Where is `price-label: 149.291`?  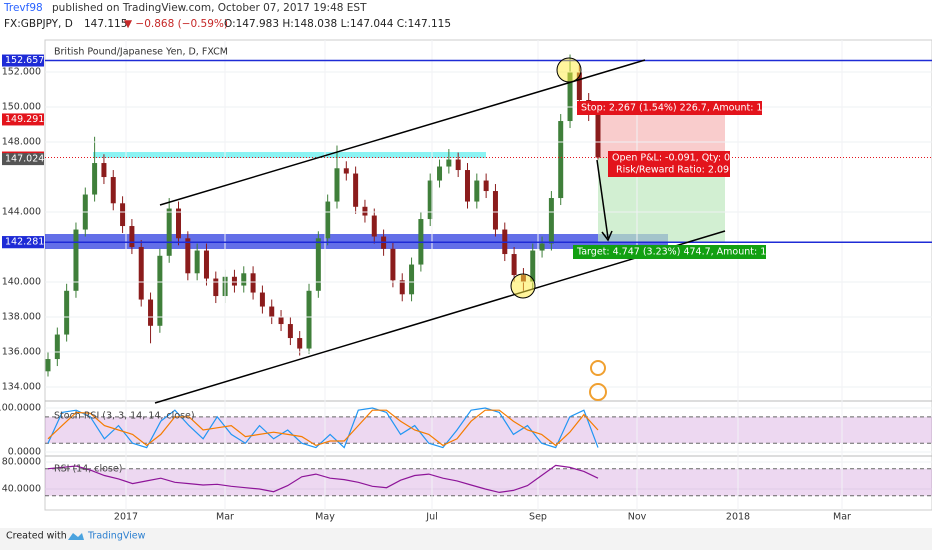
price-label: 149.291 is located at coordinates (24, 119).